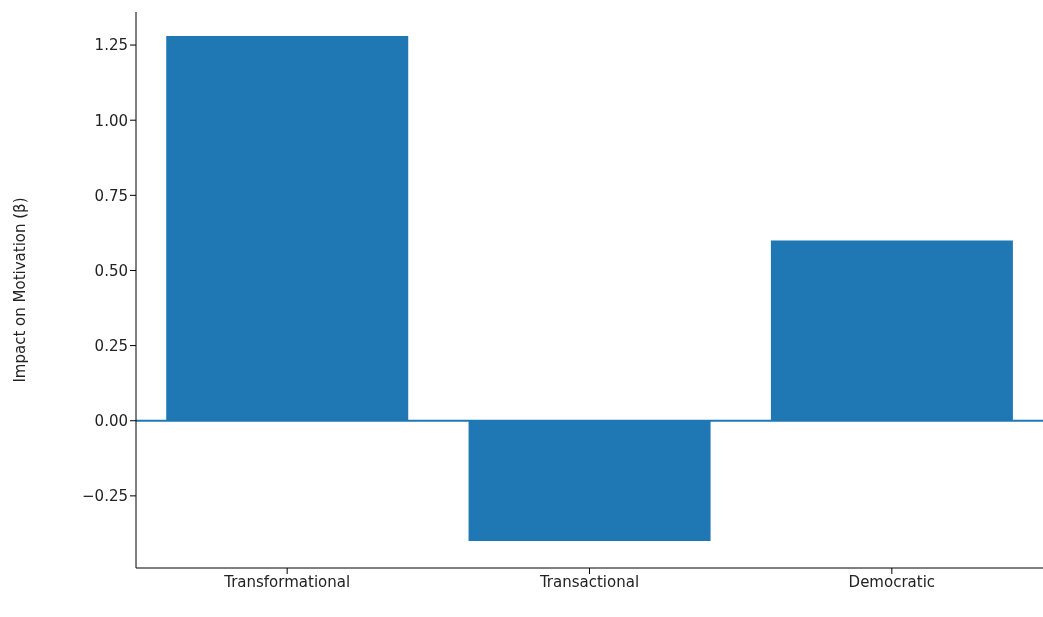 The width and height of the screenshot is (1043, 617). Describe the element at coordinates (20, 290) in the screenshot. I see `y-axis-title: Impact on Motivation (β)` at that location.